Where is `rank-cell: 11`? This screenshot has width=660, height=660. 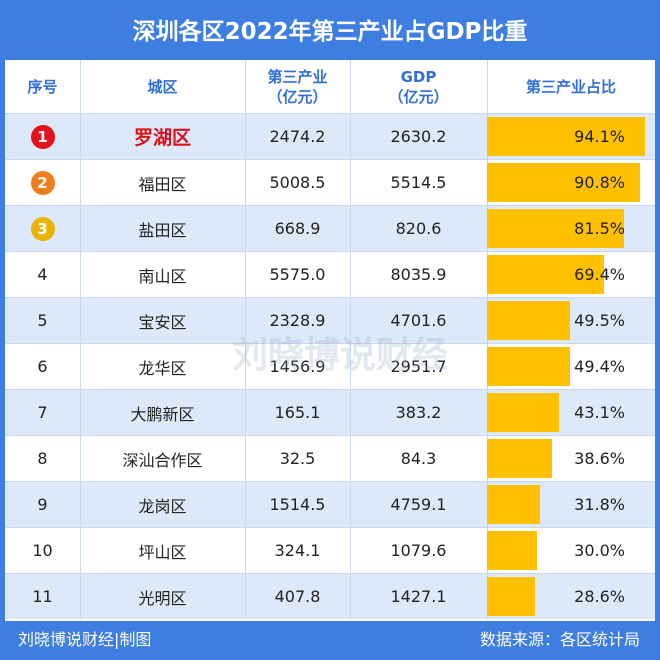 rank-cell: 11 is located at coordinates (43, 596).